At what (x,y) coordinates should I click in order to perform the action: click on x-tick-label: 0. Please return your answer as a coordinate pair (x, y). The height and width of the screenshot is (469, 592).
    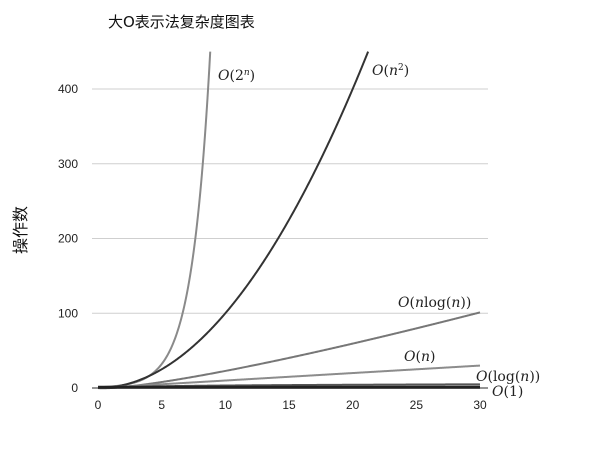
    Looking at the image, I should click on (98, 405).